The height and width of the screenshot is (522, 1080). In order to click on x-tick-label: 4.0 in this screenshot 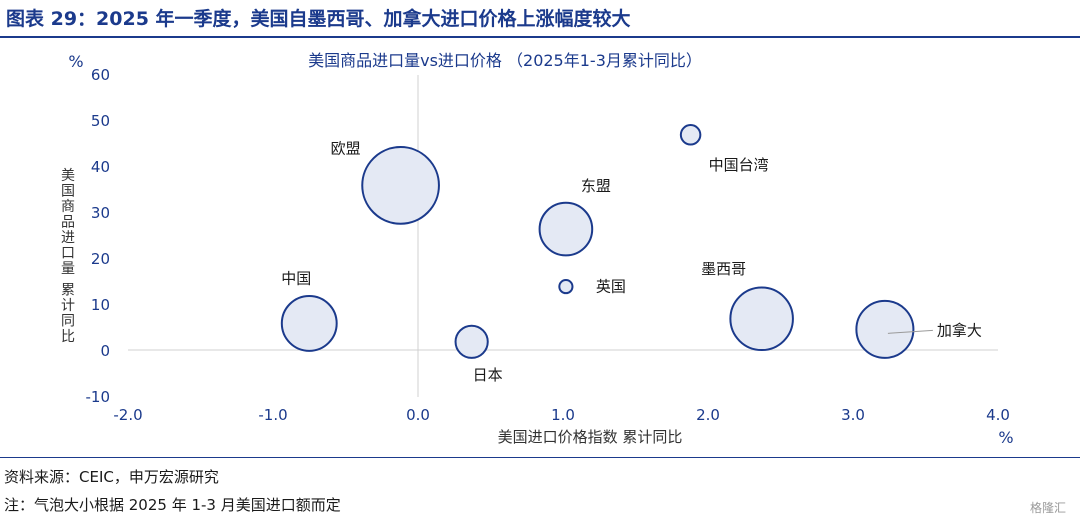, I will do `click(998, 415)`.